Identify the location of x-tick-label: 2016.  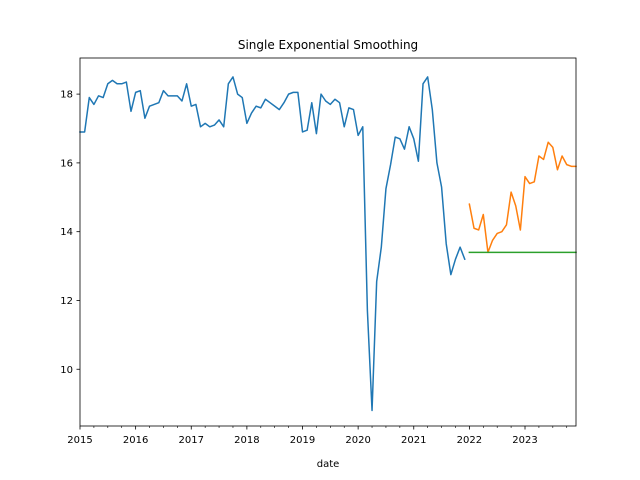
(135, 440).